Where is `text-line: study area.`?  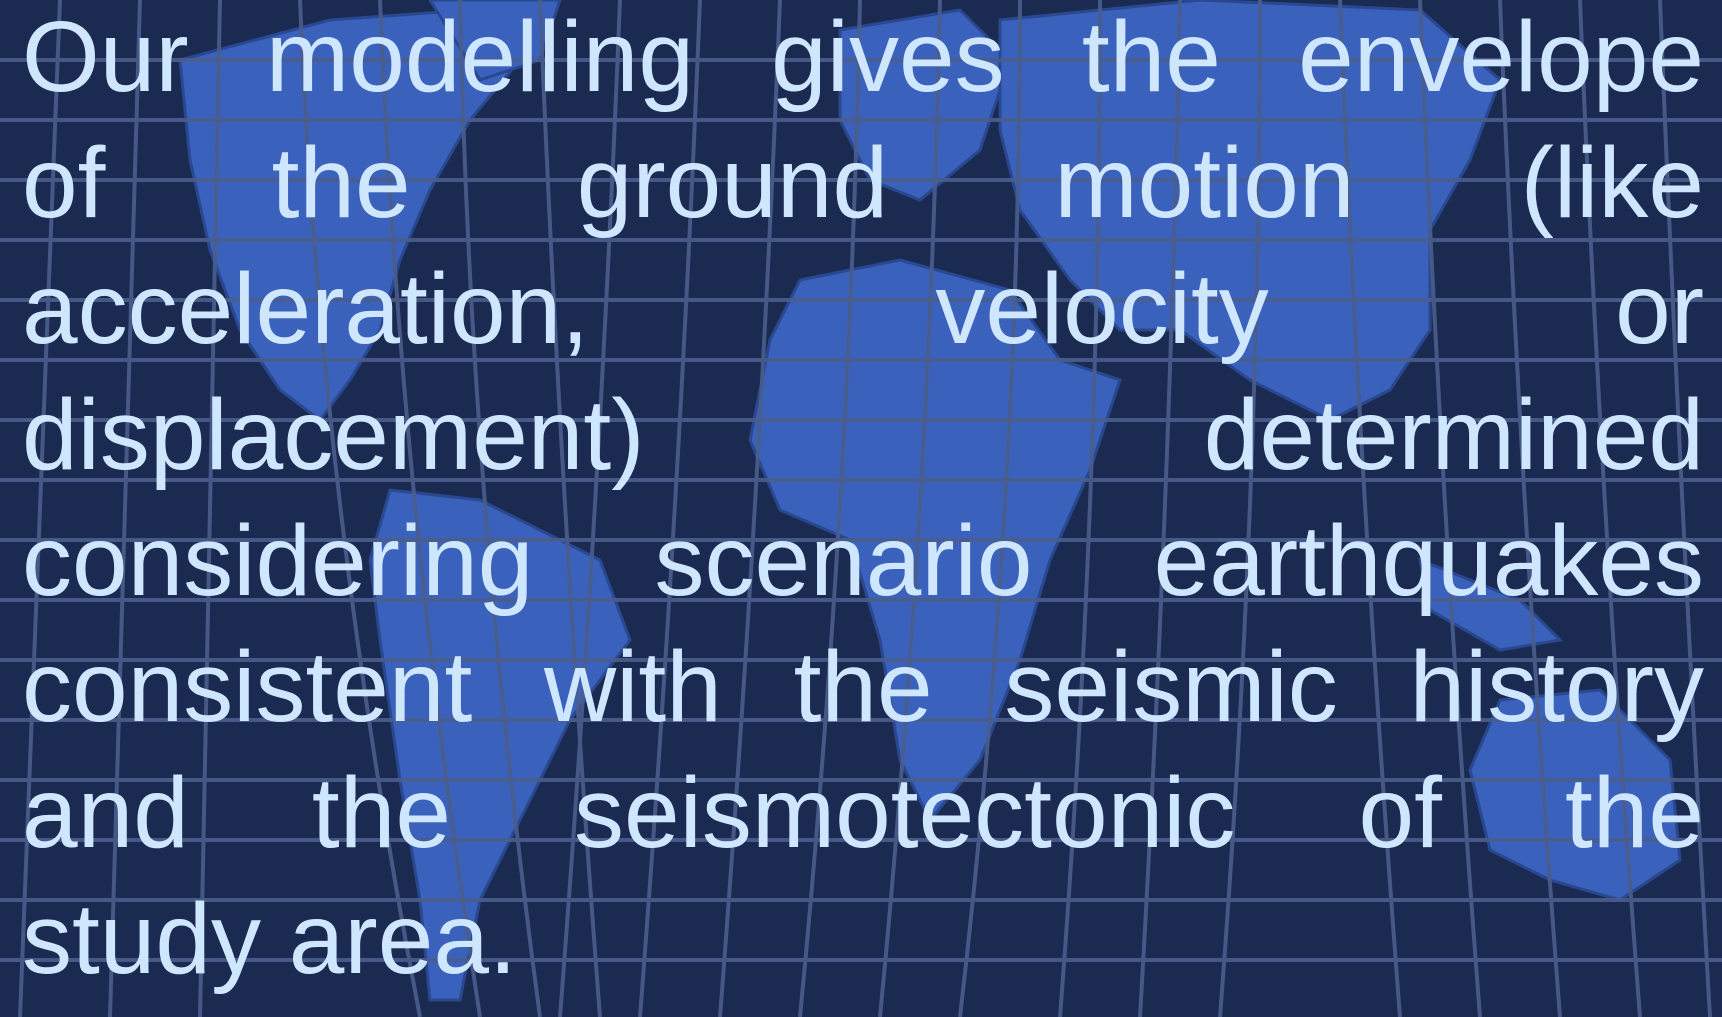
text-line: study area. is located at coordinates (269, 939).